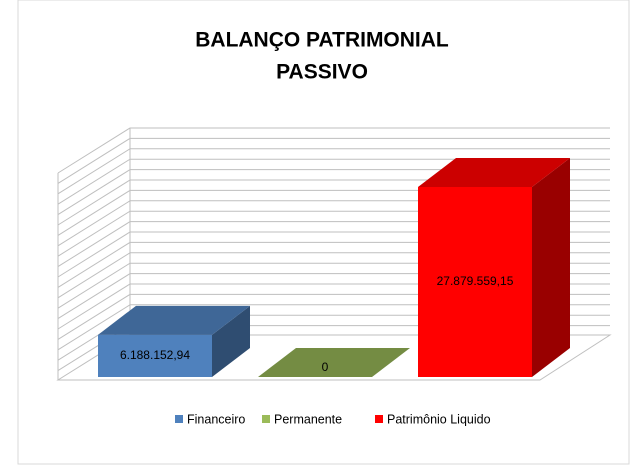  What do you see at coordinates (439, 419) in the screenshot?
I see `legend-label: Patrimônio Liquido` at bounding box center [439, 419].